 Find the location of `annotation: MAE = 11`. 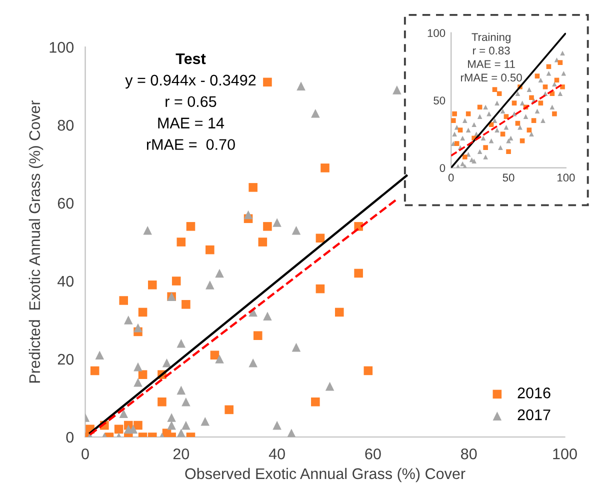

annotation: MAE = 11 is located at coordinates (491, 64).